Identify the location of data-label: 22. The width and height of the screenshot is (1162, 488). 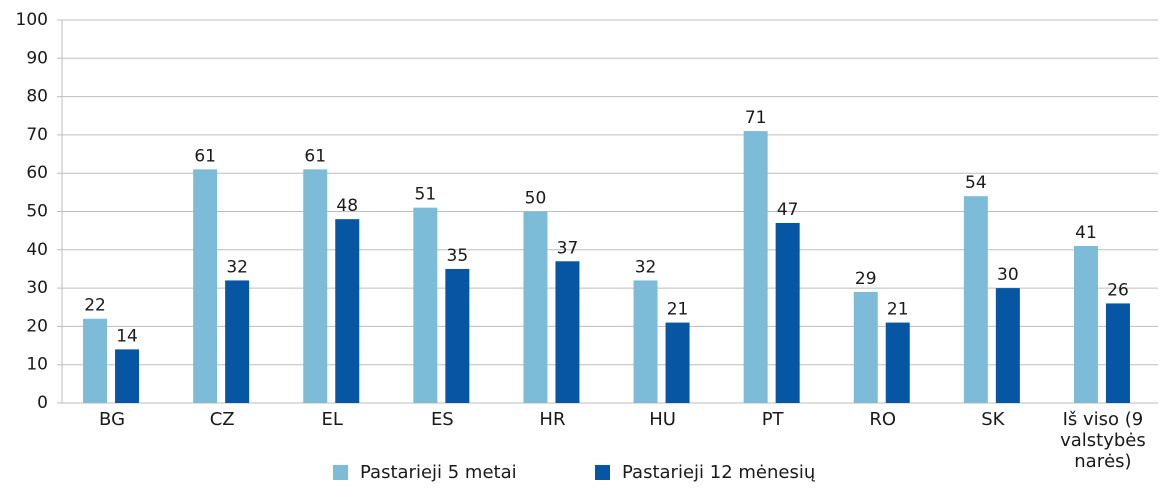
(95, 306).